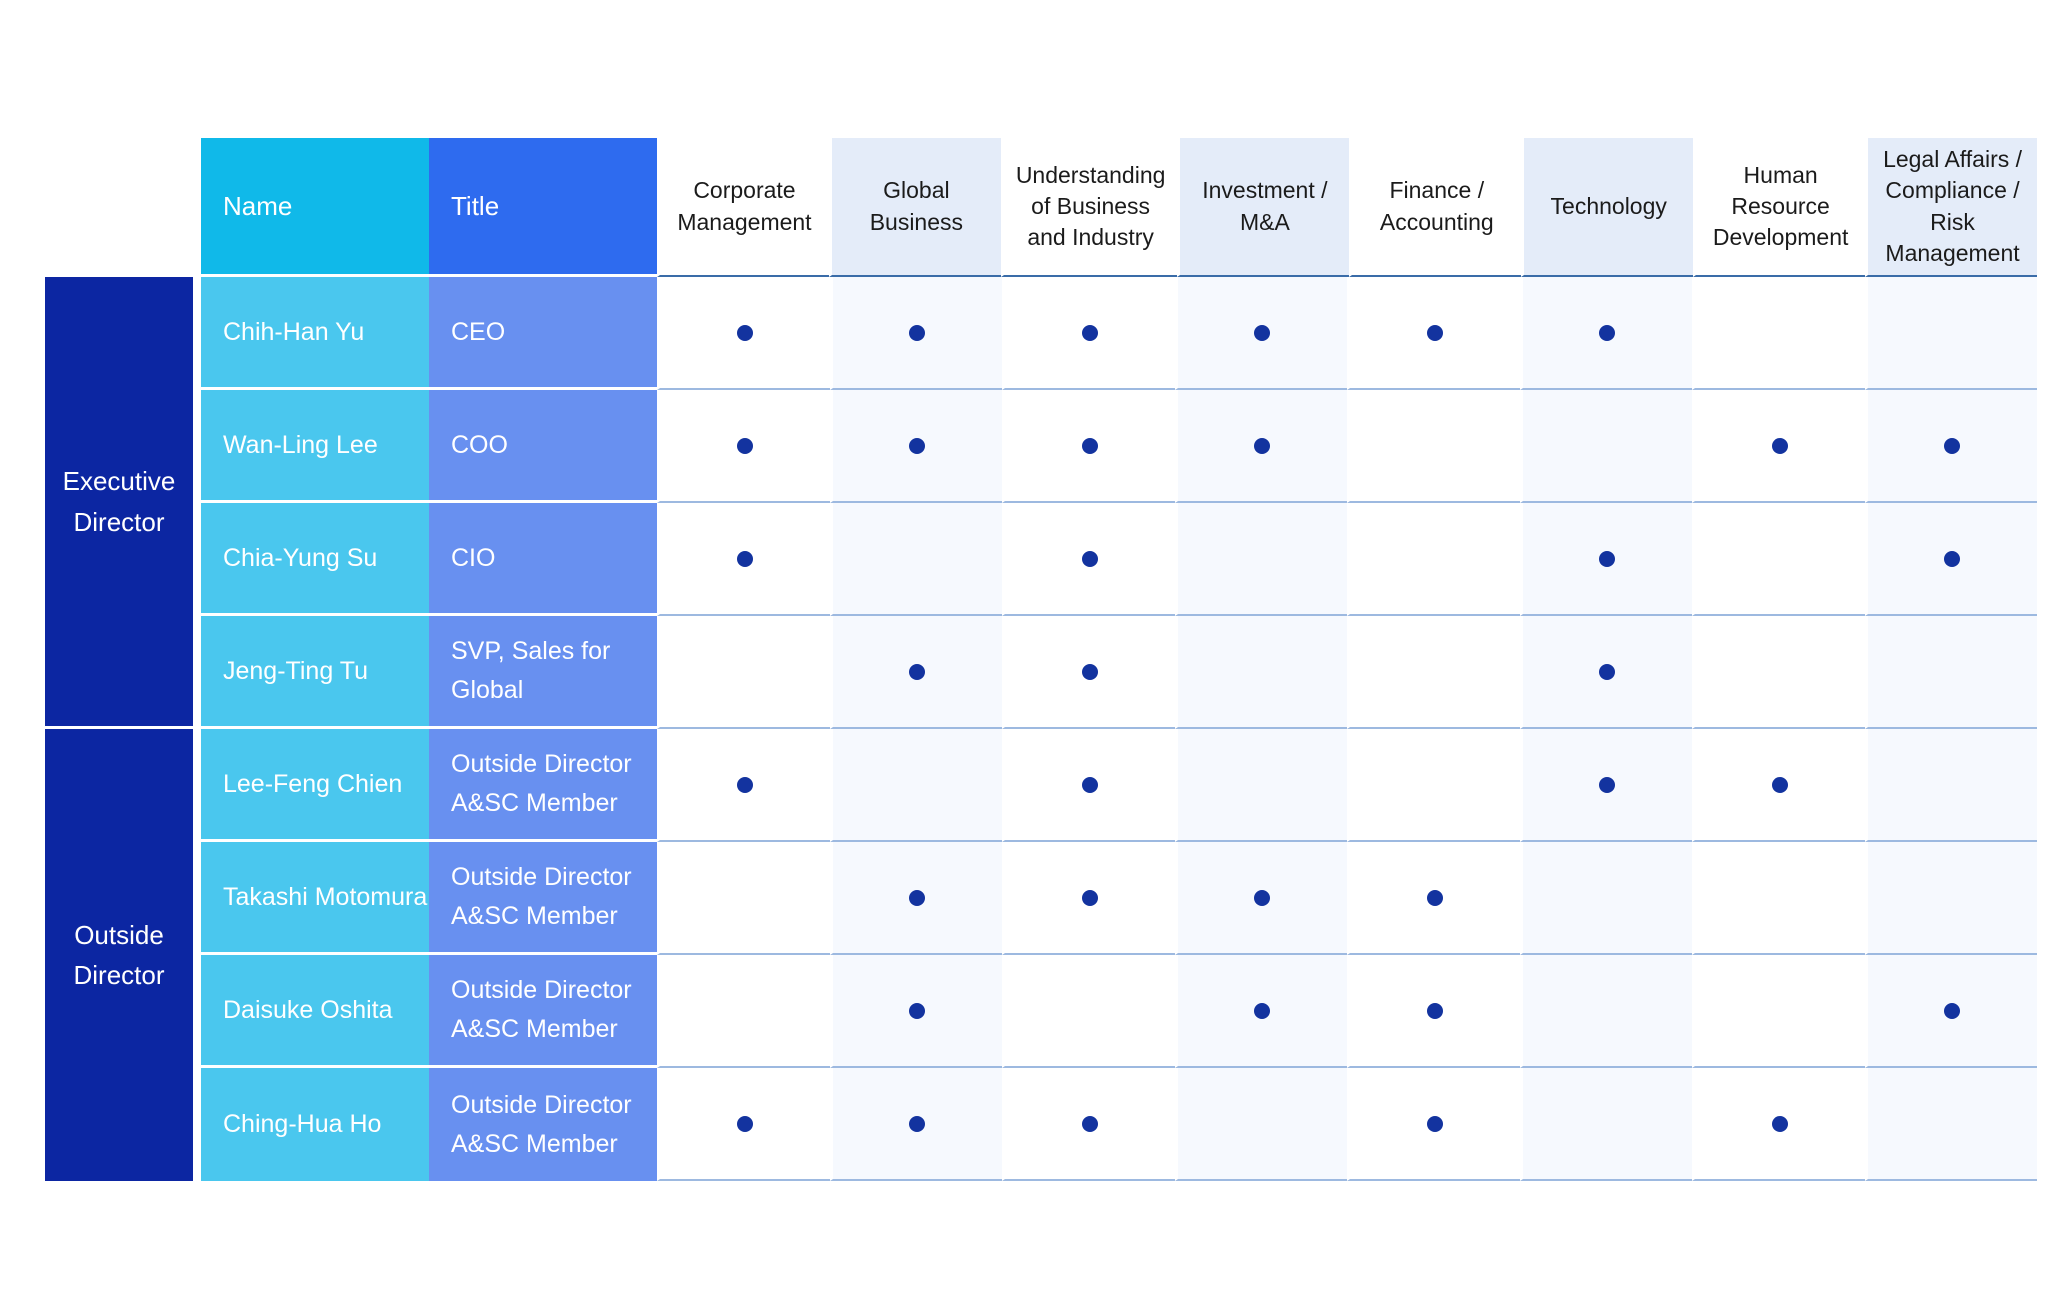 This screenshot has width=2059, height=1315. I want to click on group-cell-executive-director: Executive Director, so click(123, 503).